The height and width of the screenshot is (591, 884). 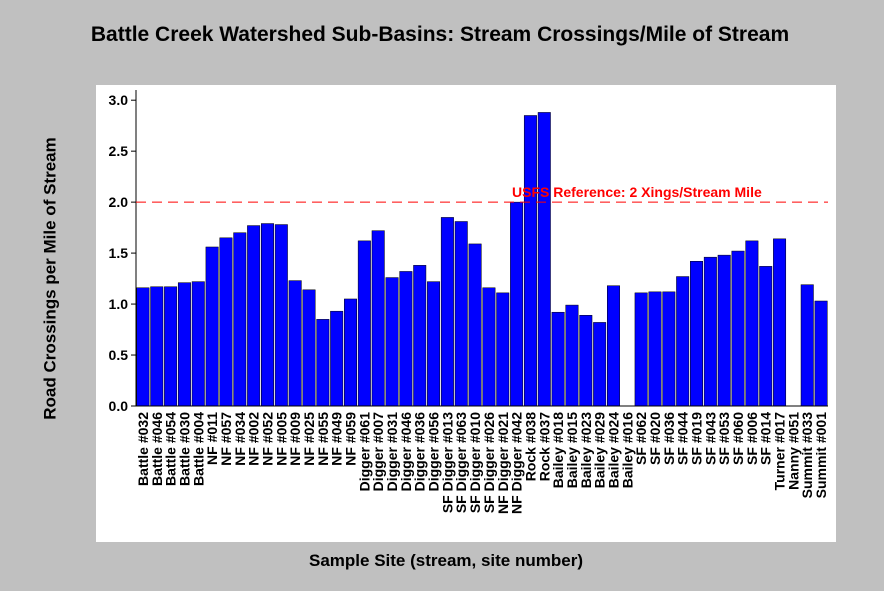 I want to click on x-tick-label: Rock #038, so click(x=530, y=446).